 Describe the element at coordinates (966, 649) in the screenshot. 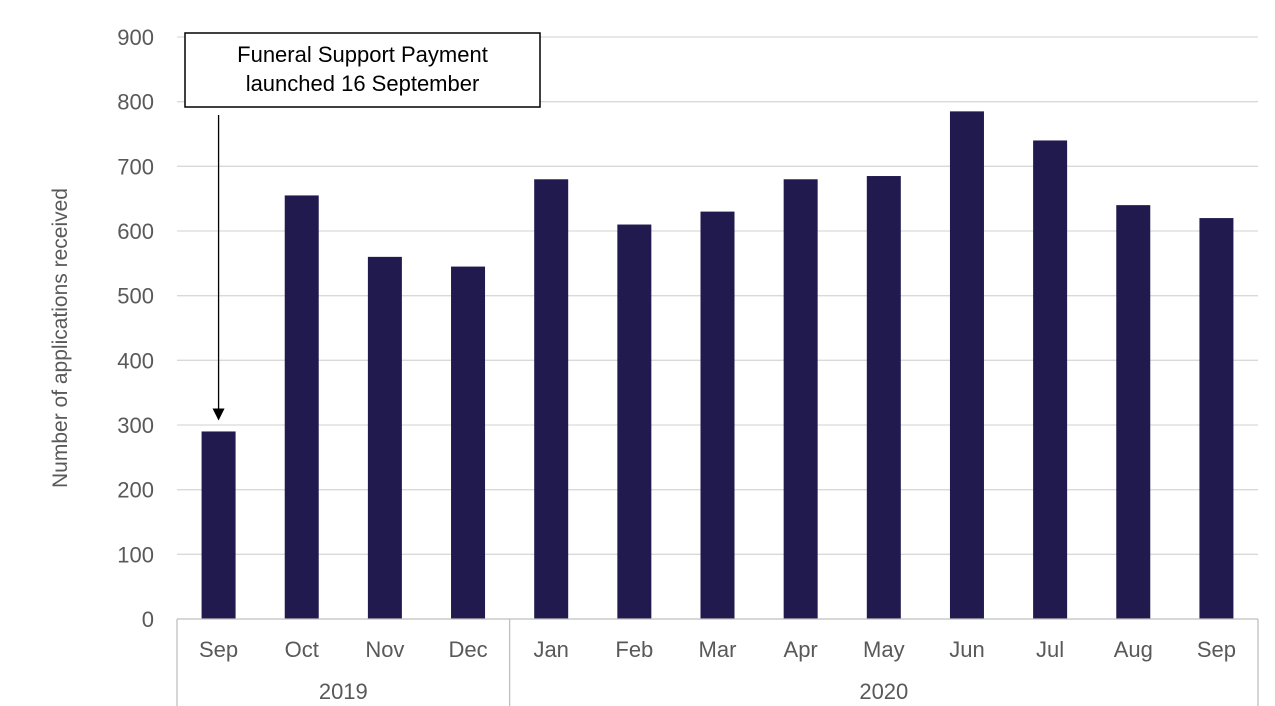

I see `x-tick-label: Jun` at that location.